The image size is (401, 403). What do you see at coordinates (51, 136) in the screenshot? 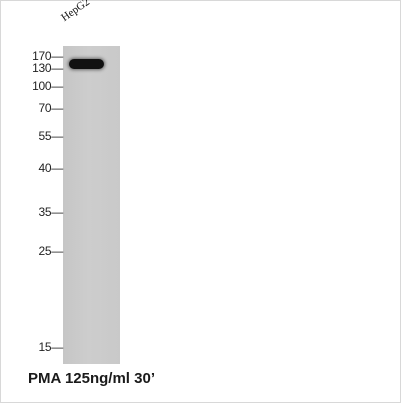
I see `marker-55: 55—` at bounding box center [51, 136].